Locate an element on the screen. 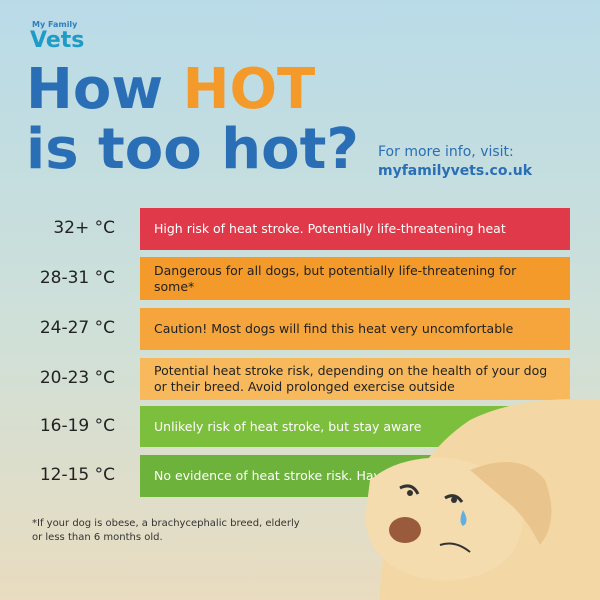 Image resolution: width=600 pixels, height=600 pixels. temp-range: 28-31 °C is located at coordinates (77, 277).